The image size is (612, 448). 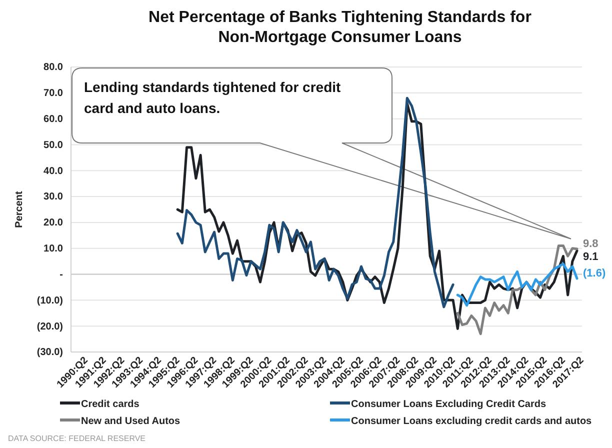 What do you see at coordinates (590, 244) in the screenshot?
I see `data-label: 9.8` at bounding box center [590, 244].